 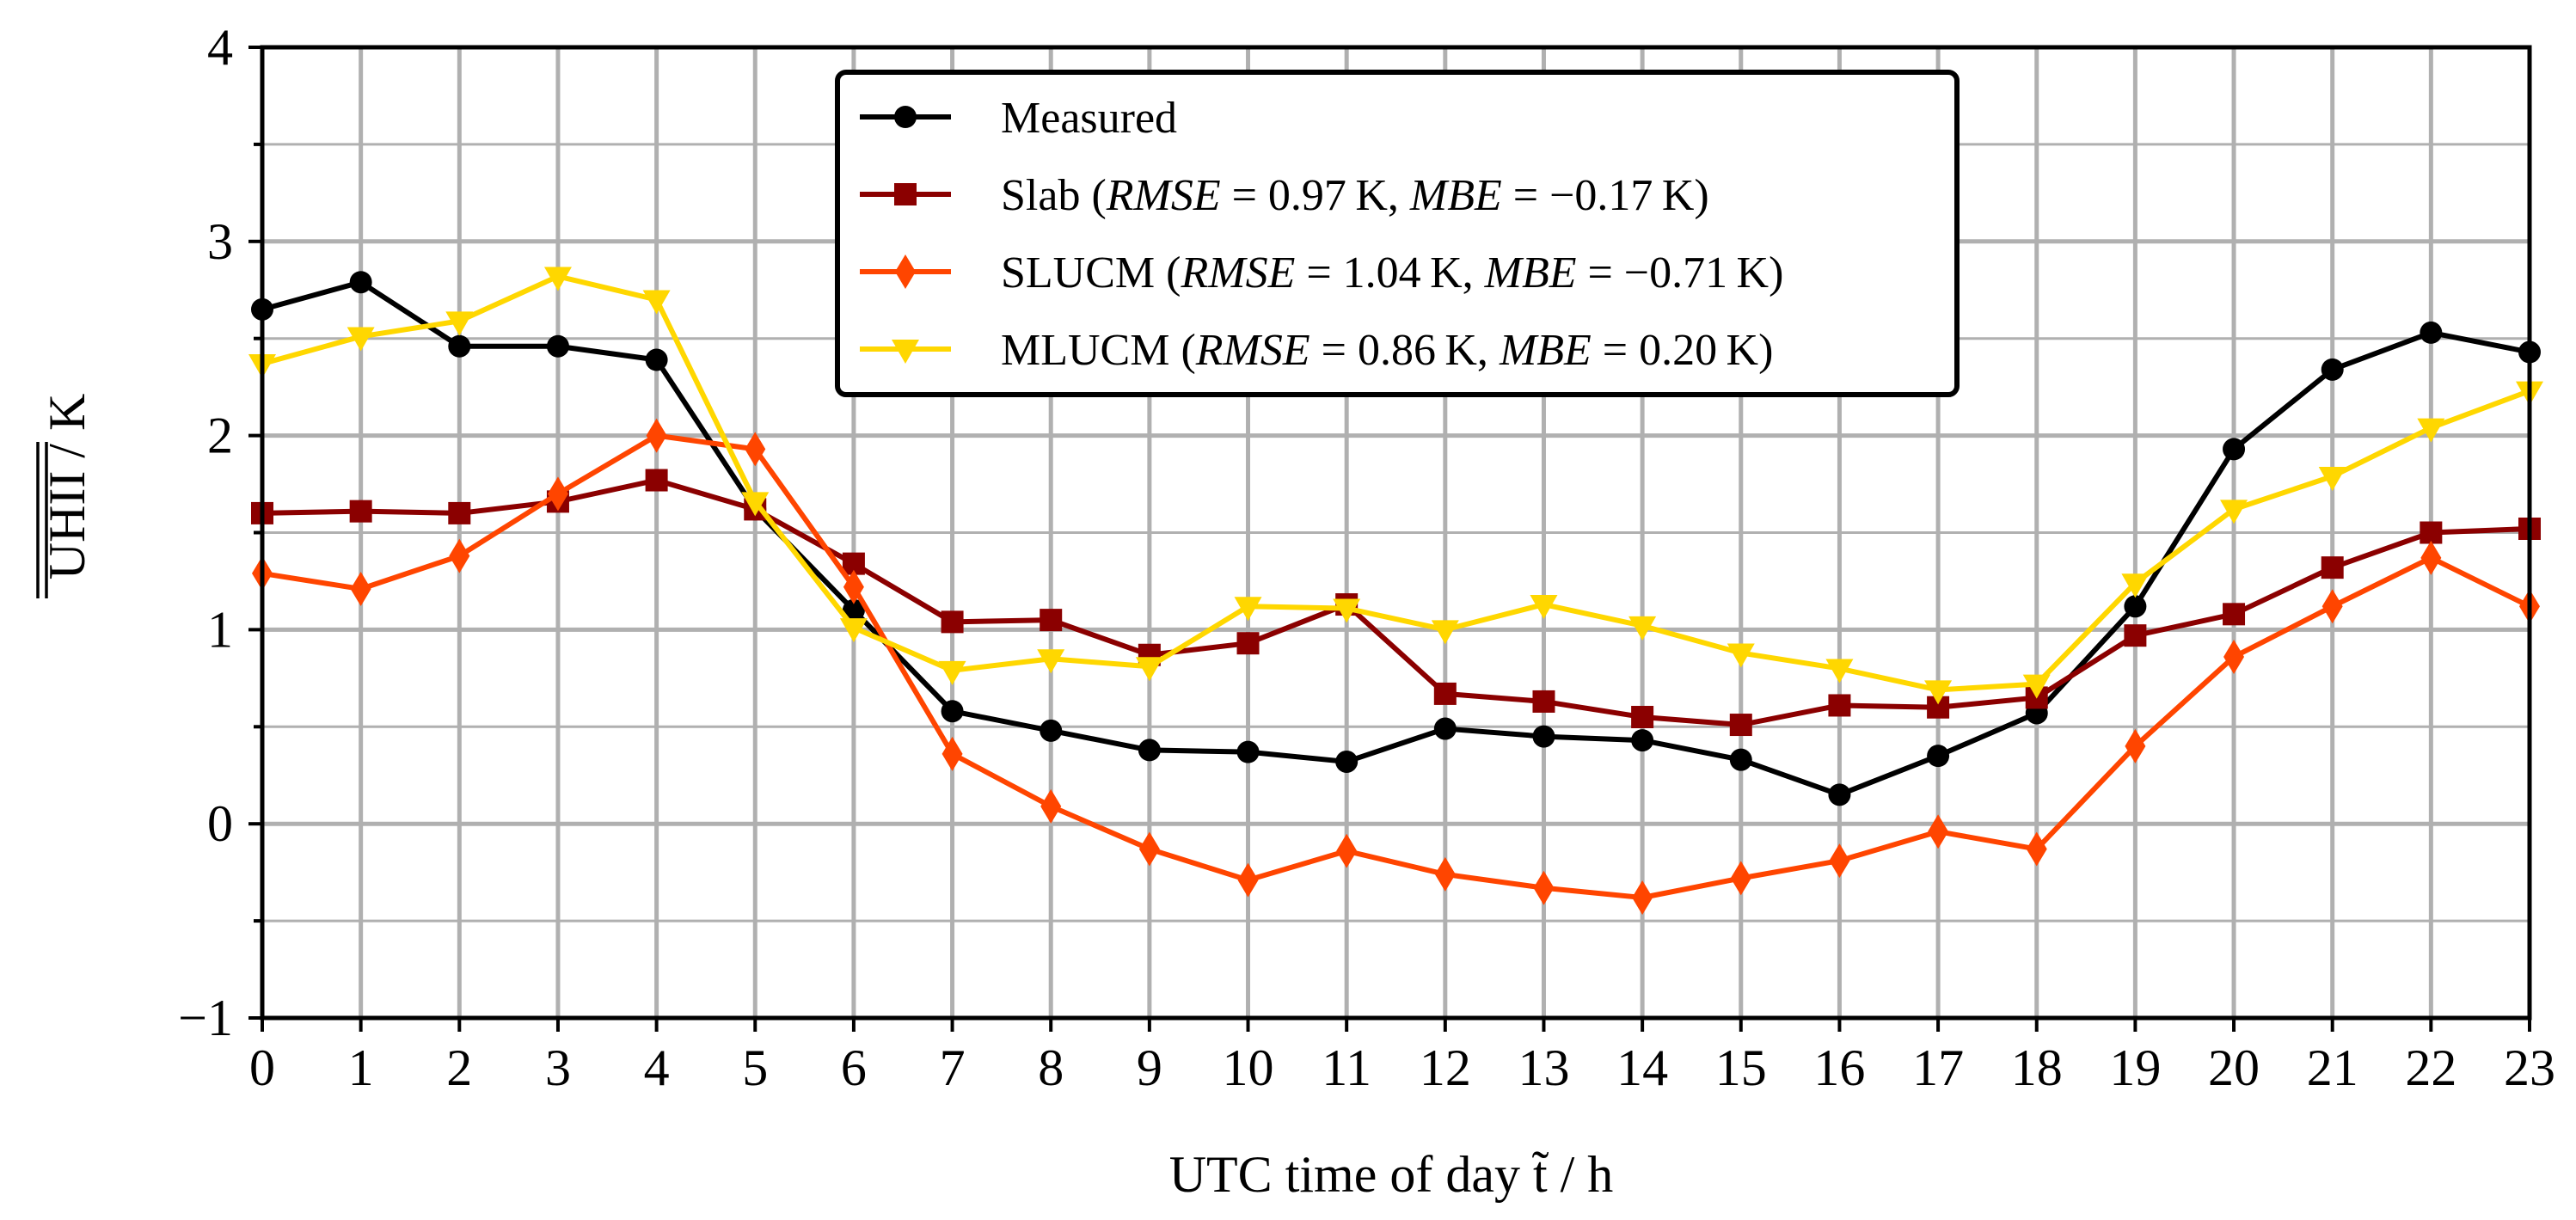 What do you see at coordinates (220, 823) in the screenshot?
I see `y-tick-label: 0` at bounding box center [220, 823].